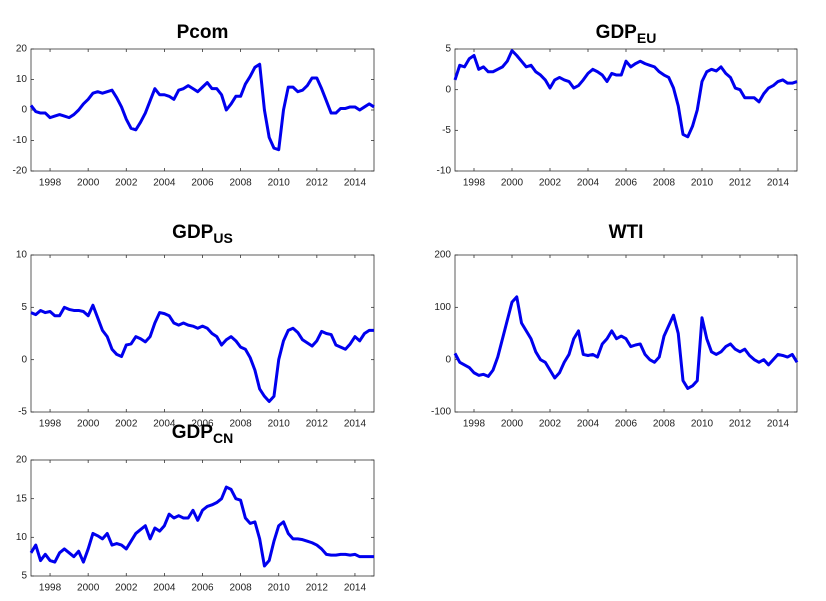 This screenshot has width=826, height=601. I want to click on title-subscript: EU, so click(646, 38).